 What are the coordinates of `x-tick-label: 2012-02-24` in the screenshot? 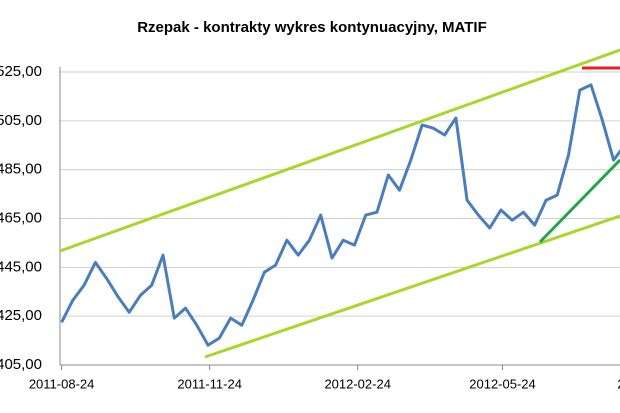 It's located at (357, 383).